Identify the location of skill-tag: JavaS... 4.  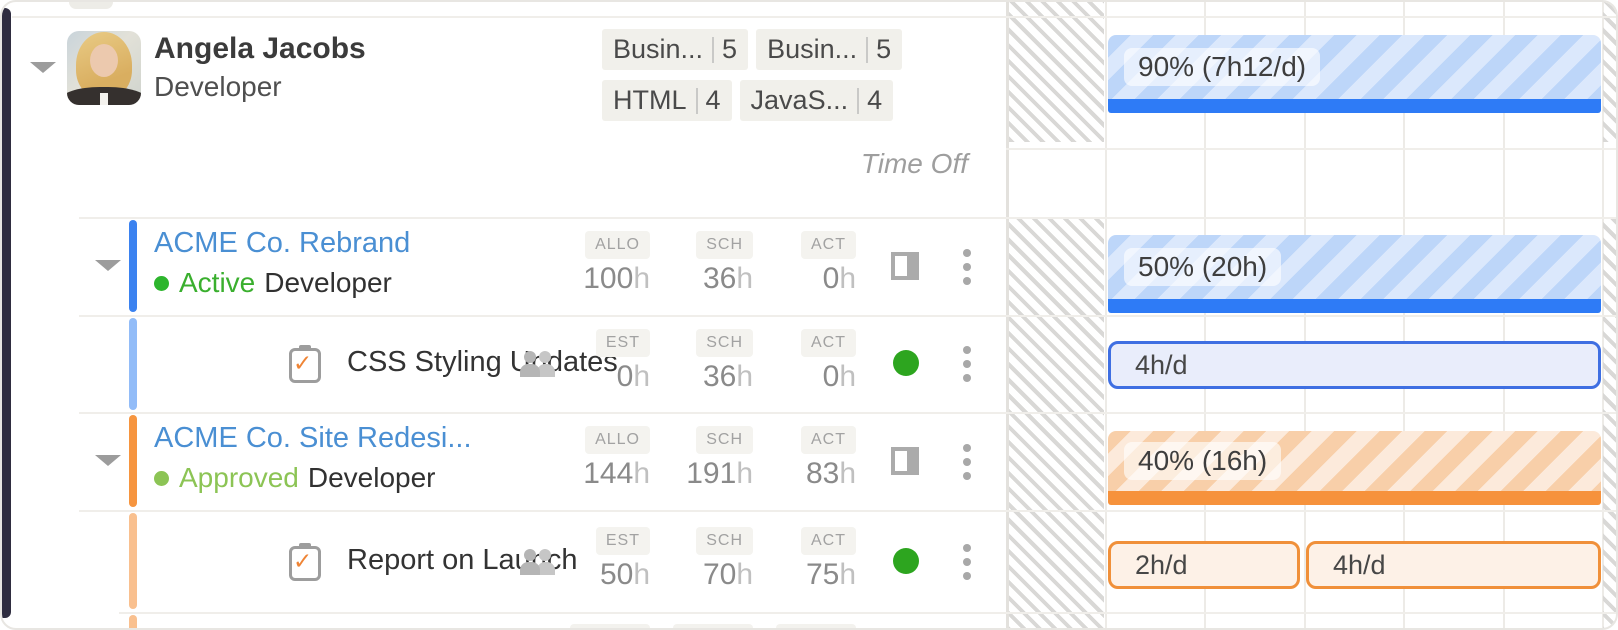
(816, 100).